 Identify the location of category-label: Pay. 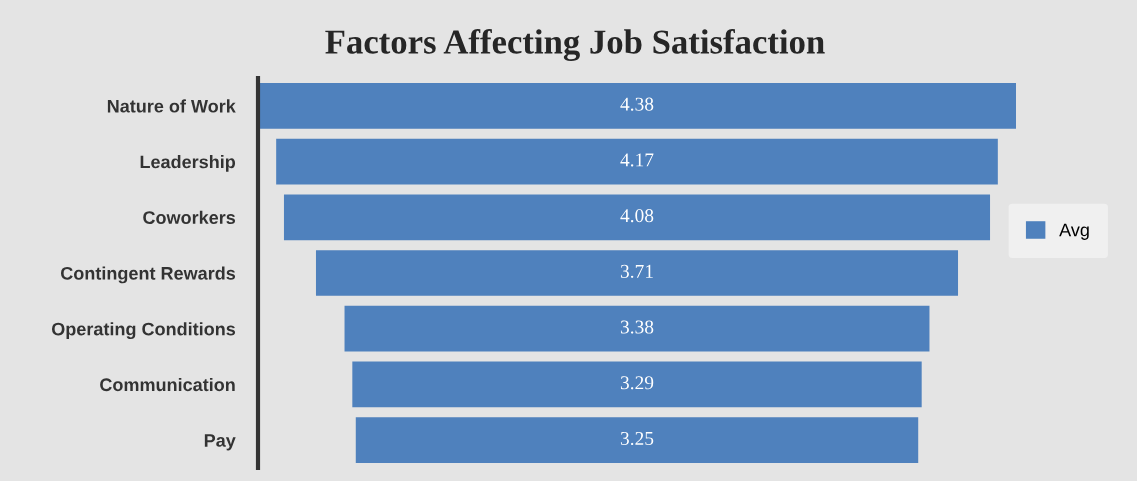
(220, 442).